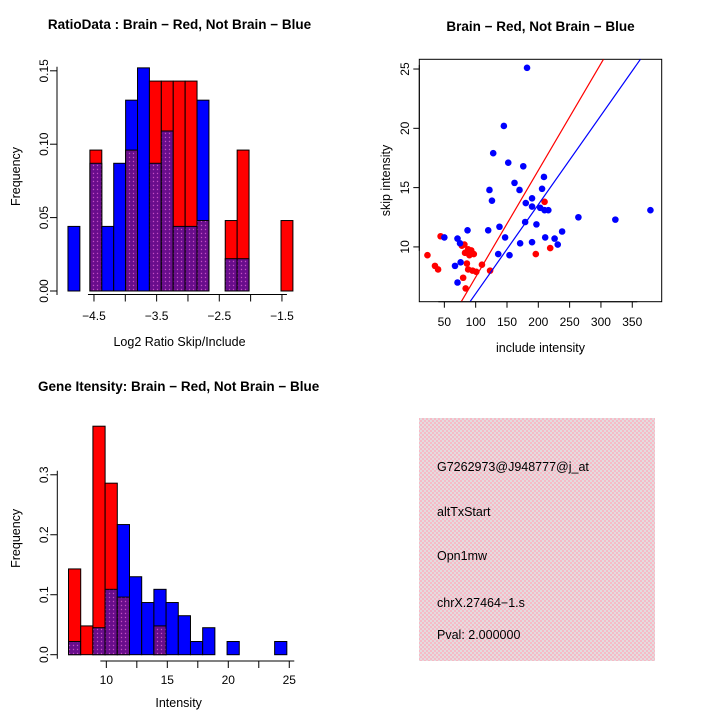 This screenshot has width=720, height=720. Describe the element at coordinates (219, 316) in the screenshot. I see `x-tick-label: −2.5` at that location.